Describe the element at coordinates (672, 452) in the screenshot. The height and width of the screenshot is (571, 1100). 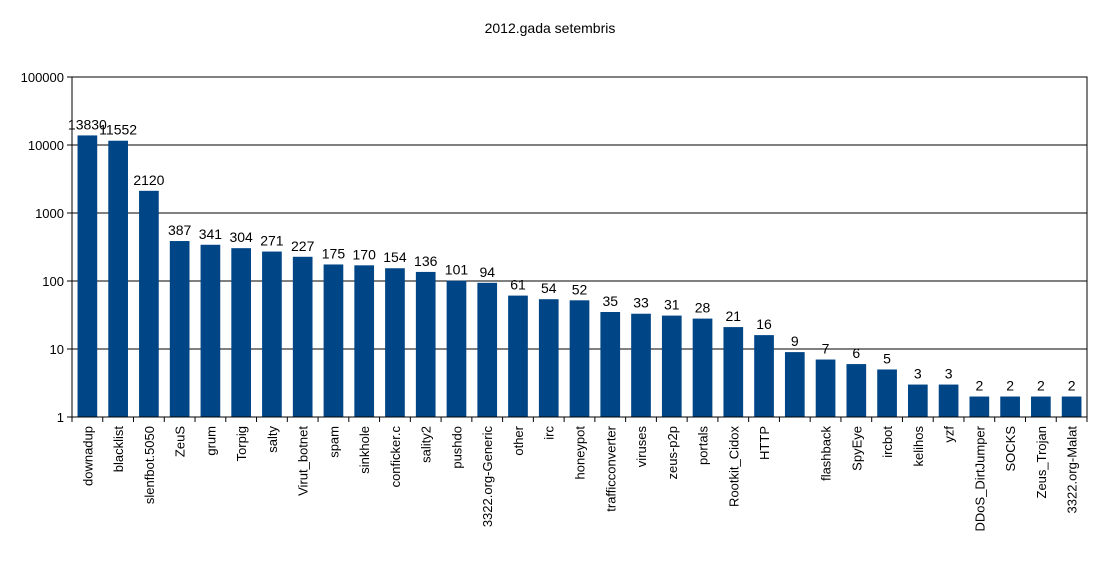
I see `x-tick-label: zeus-p2p` at that location.